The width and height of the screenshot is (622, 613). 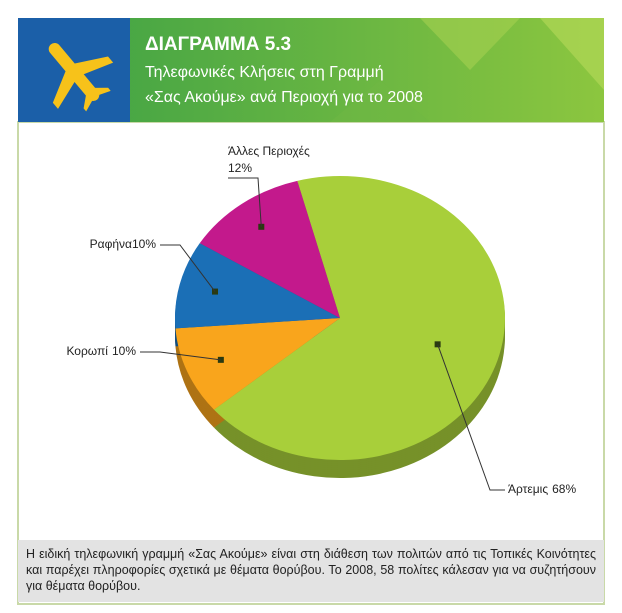 What do you see at coordinates (528, 489) in the screenshot?
I see `slice-category: Άρτεμις` at bounding box center [528, 489].